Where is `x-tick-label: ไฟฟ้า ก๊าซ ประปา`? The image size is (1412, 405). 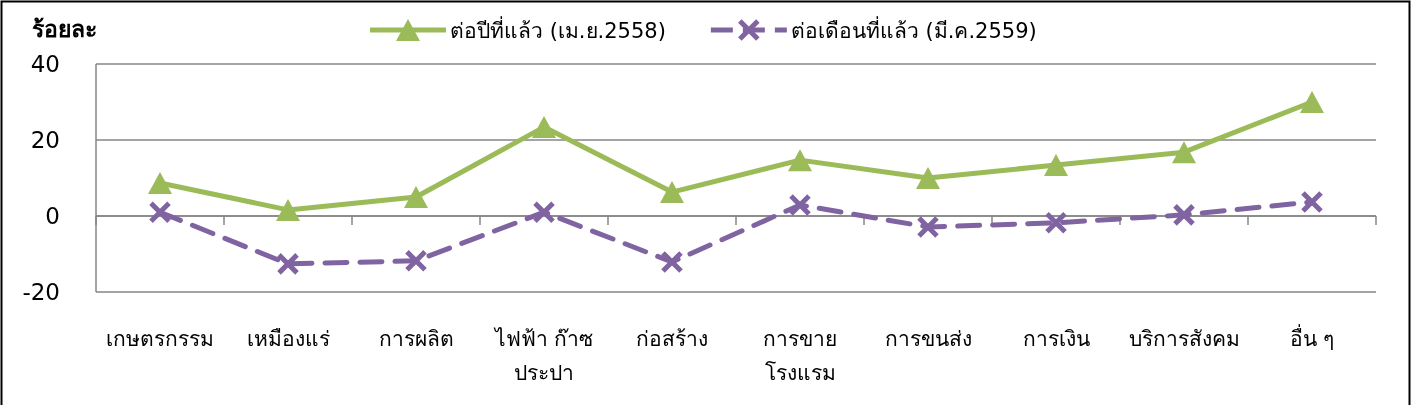 x-tick-label: ไฟฟ้า ก๊าซ ประปา is located at coordinates (543, 356).